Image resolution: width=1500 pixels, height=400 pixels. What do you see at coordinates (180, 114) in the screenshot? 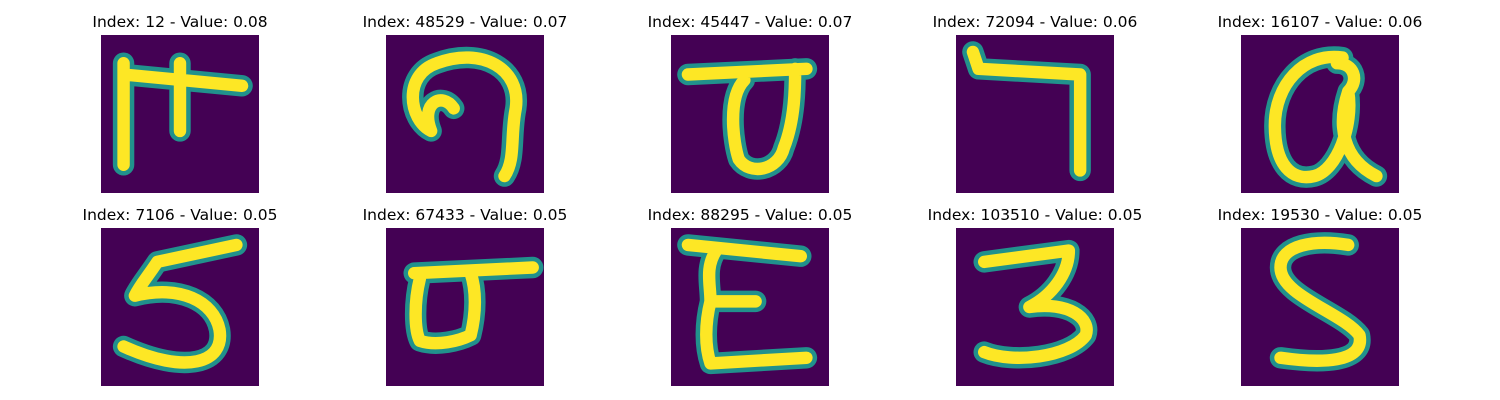
I see `handwritten-glyph-1-icon` at bounding box center [180, 114].